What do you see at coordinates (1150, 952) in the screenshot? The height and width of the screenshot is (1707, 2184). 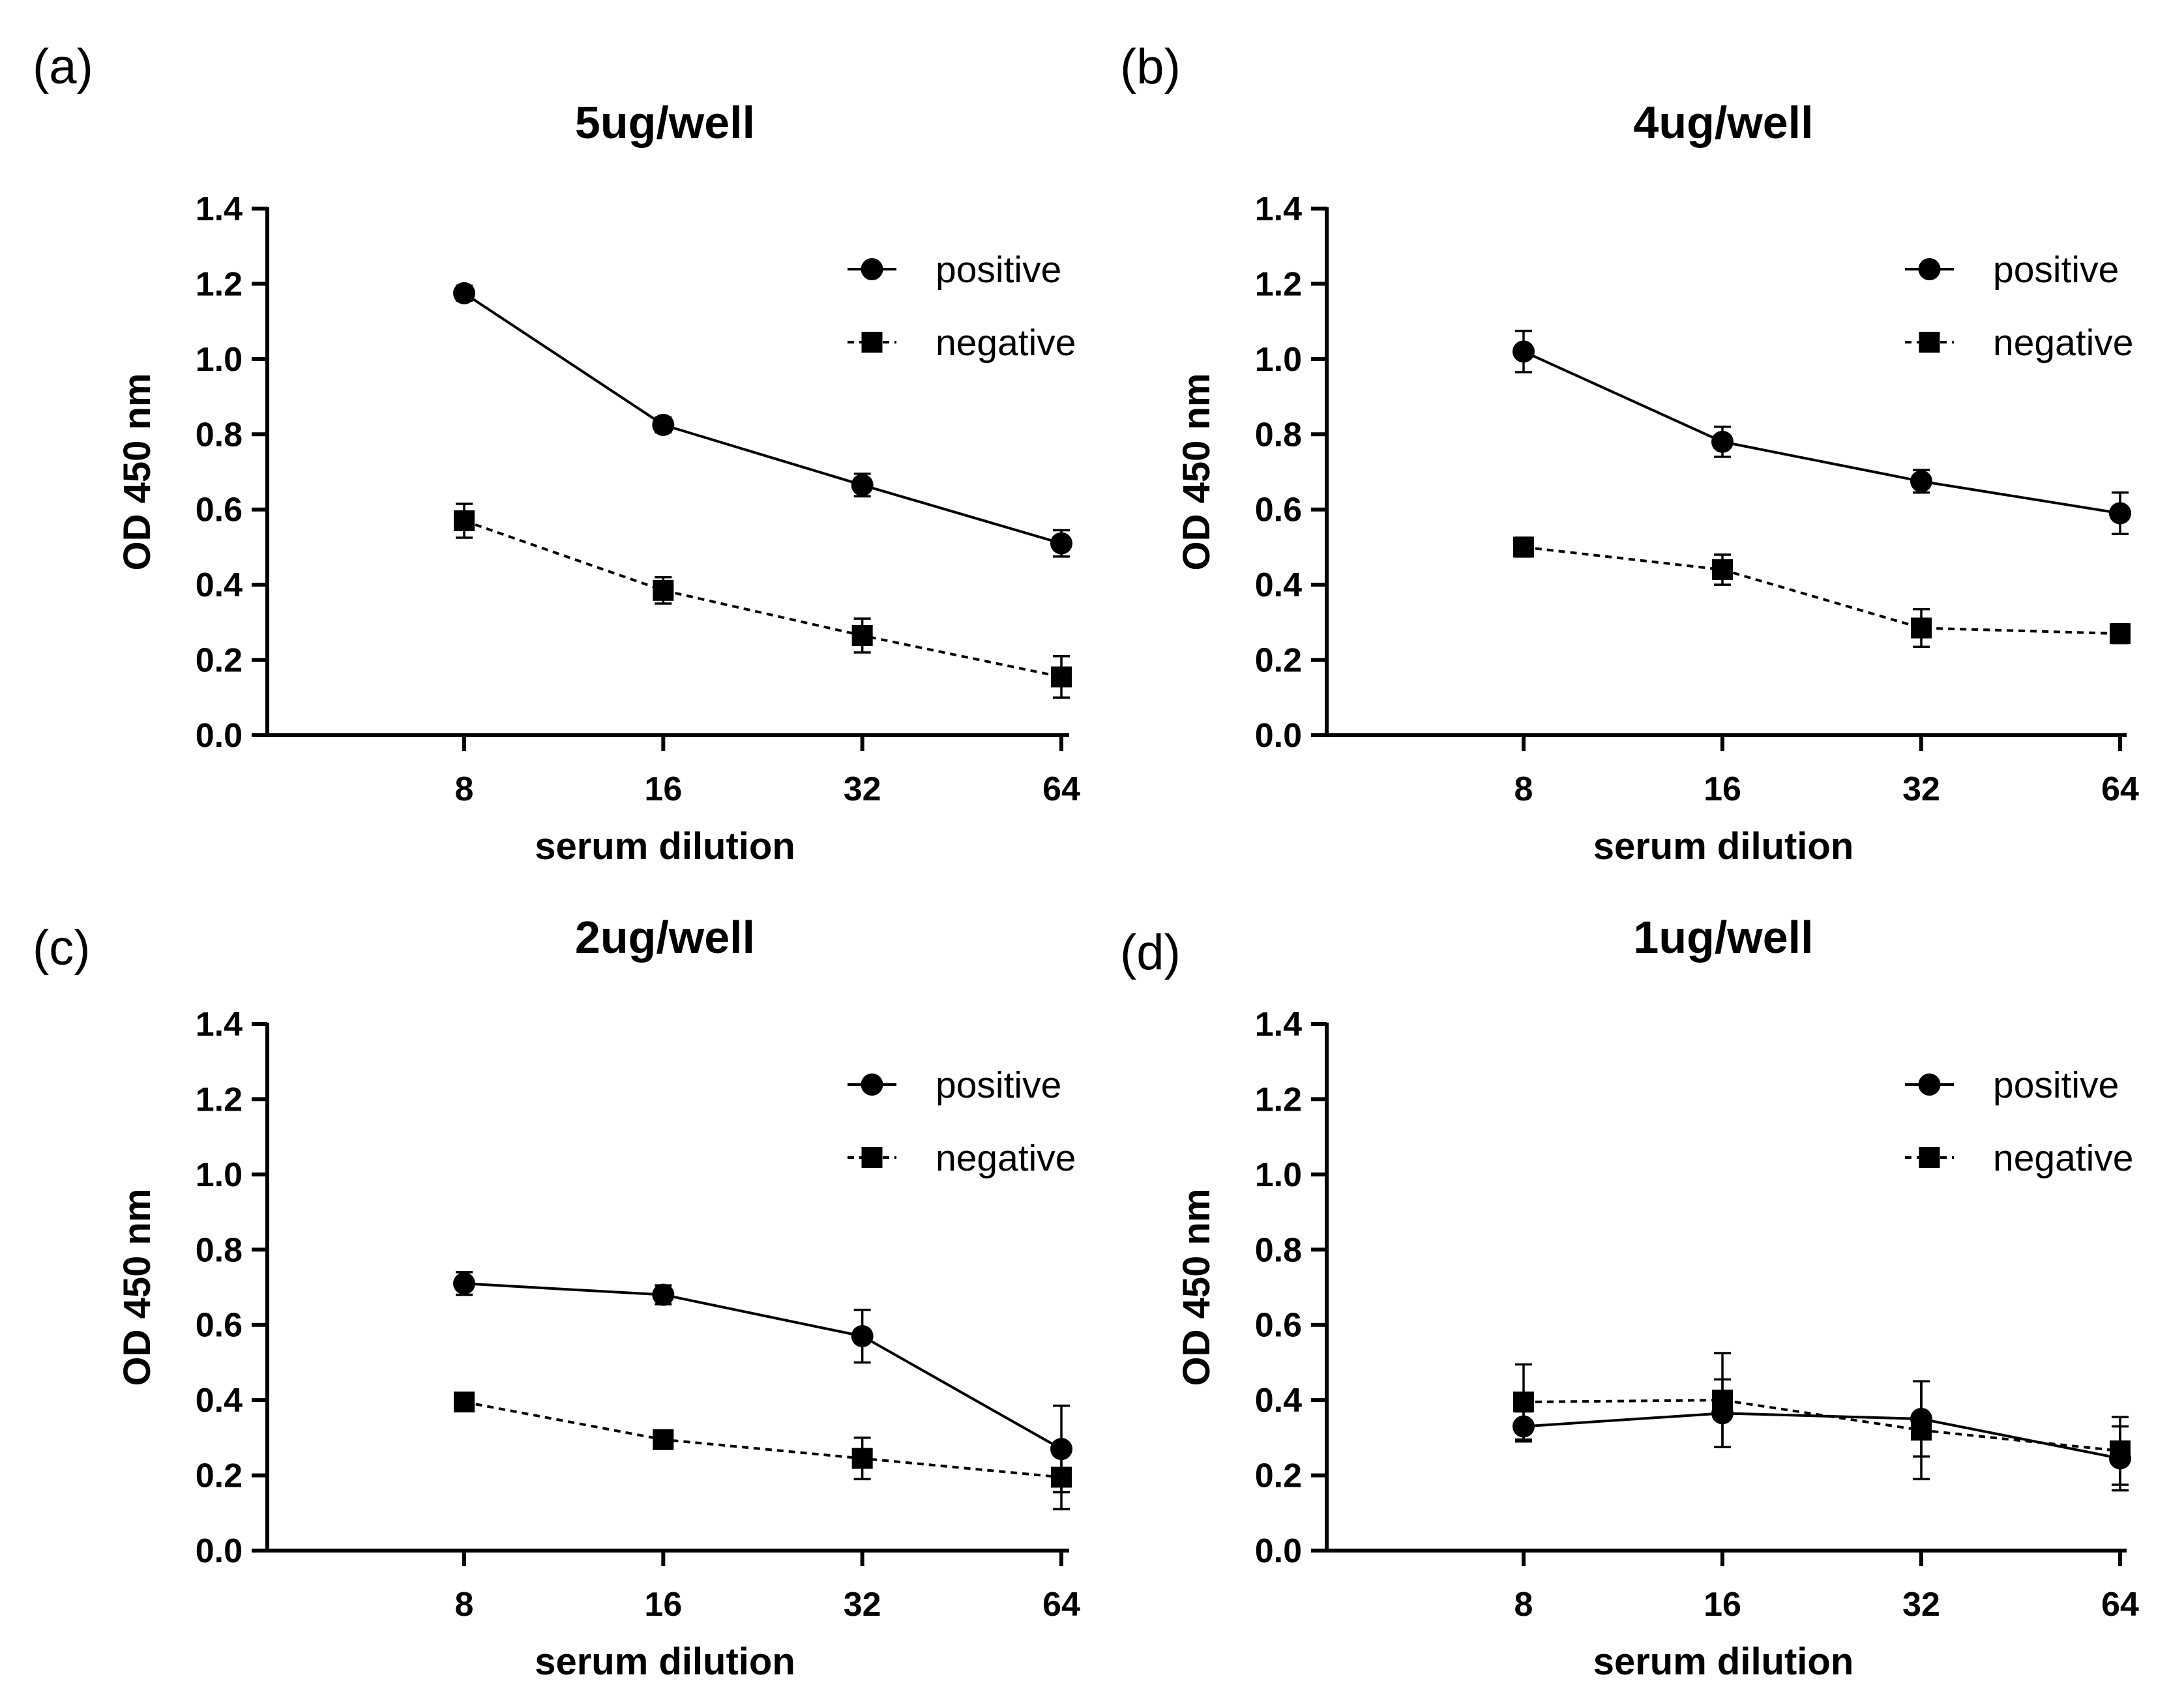 I see `panel-letter: (d)` at bounding box center [1150, 952].